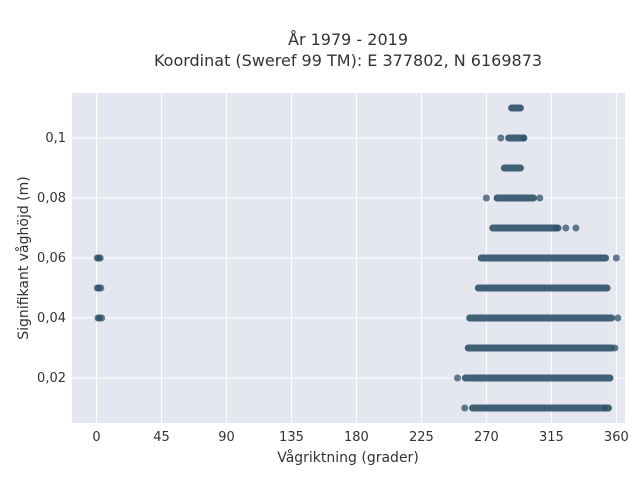 The image size is (640, 480). I want to click on y-axis-ticks: 0,02 0,04 0,06 0,08 0,1, so click(51, 258).